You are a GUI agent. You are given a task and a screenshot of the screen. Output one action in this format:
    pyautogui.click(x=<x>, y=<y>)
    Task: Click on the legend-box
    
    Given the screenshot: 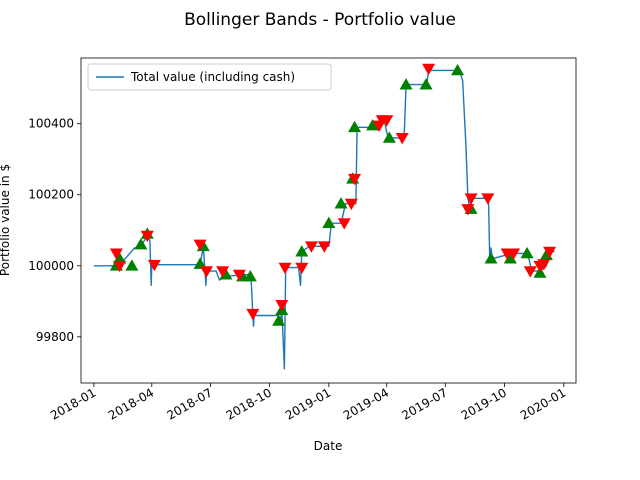 What is the action you would take?
    pyautogui.click(x=209, y=77)
    